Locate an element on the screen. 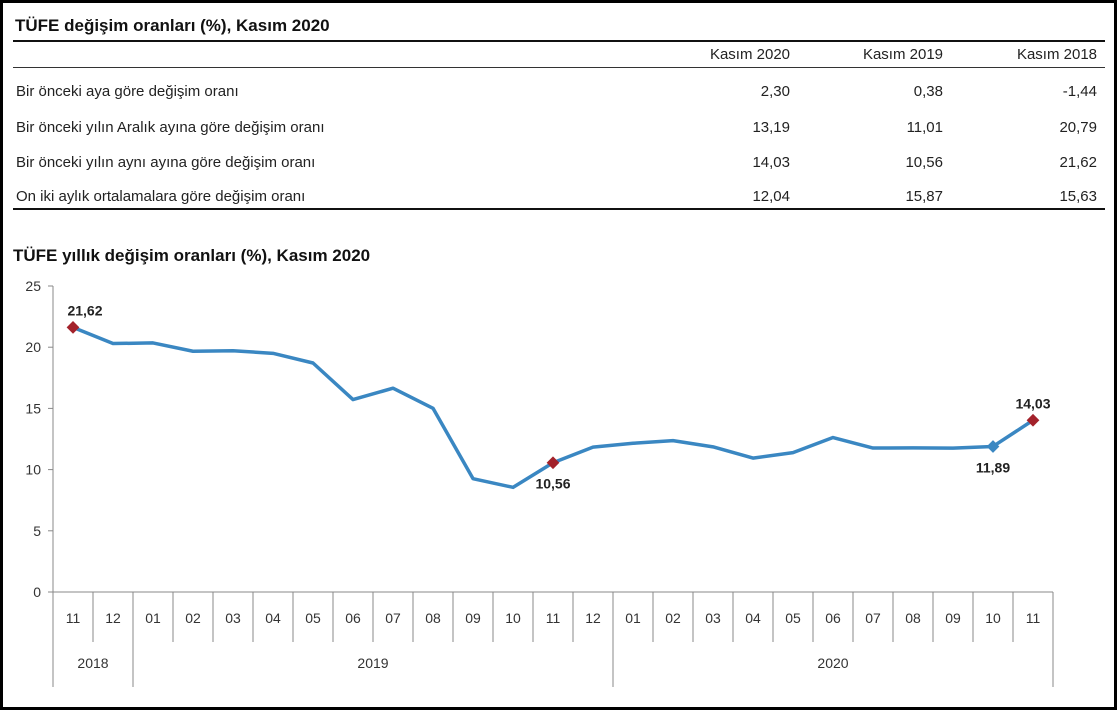  y-tick-label: 15 is located at coordinates (33, 408).